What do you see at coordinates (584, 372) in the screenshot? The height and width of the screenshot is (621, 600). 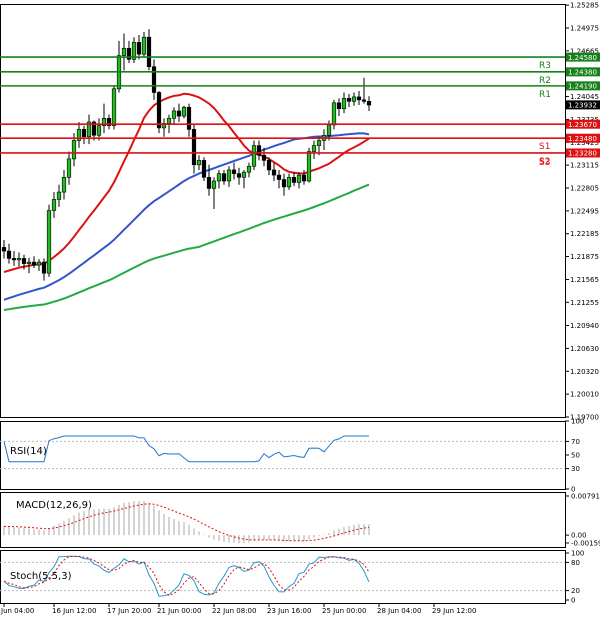 I see `price-tick-label: 1.20320` at bounding box center [584, 372].